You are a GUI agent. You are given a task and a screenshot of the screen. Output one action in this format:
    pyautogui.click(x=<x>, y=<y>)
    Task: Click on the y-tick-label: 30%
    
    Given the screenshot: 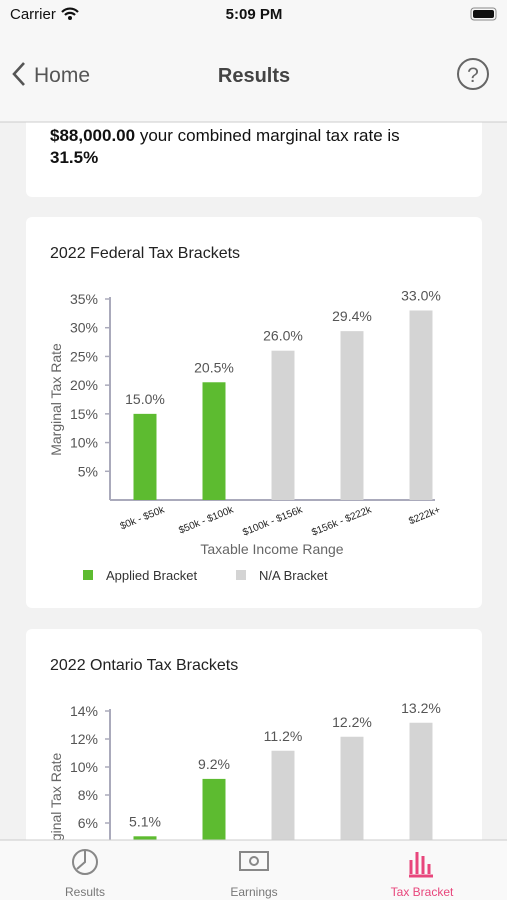 What is the action you would take?
    pyautogui.click(x=84, y=328)
    